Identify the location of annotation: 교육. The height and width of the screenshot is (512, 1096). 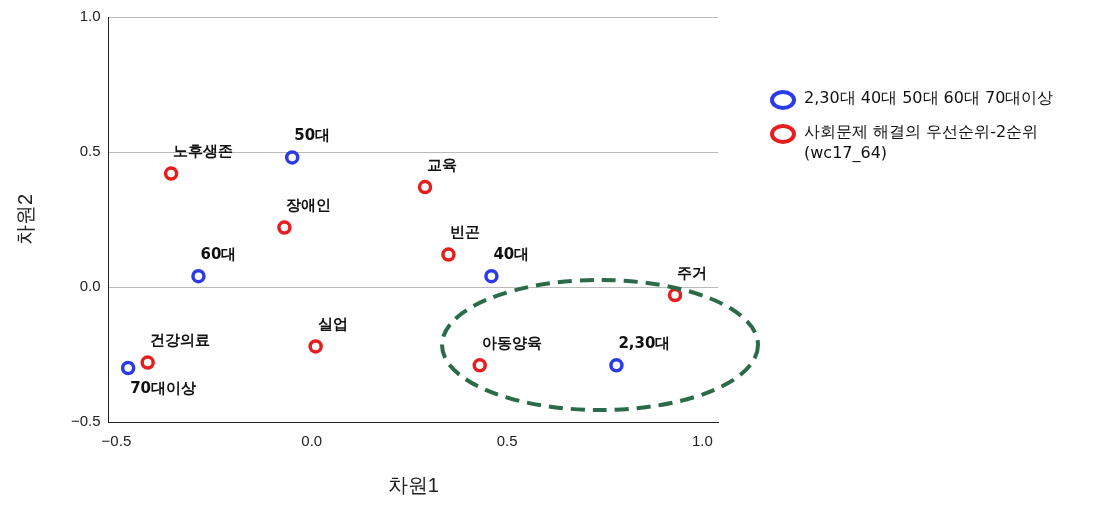
(442, 164).